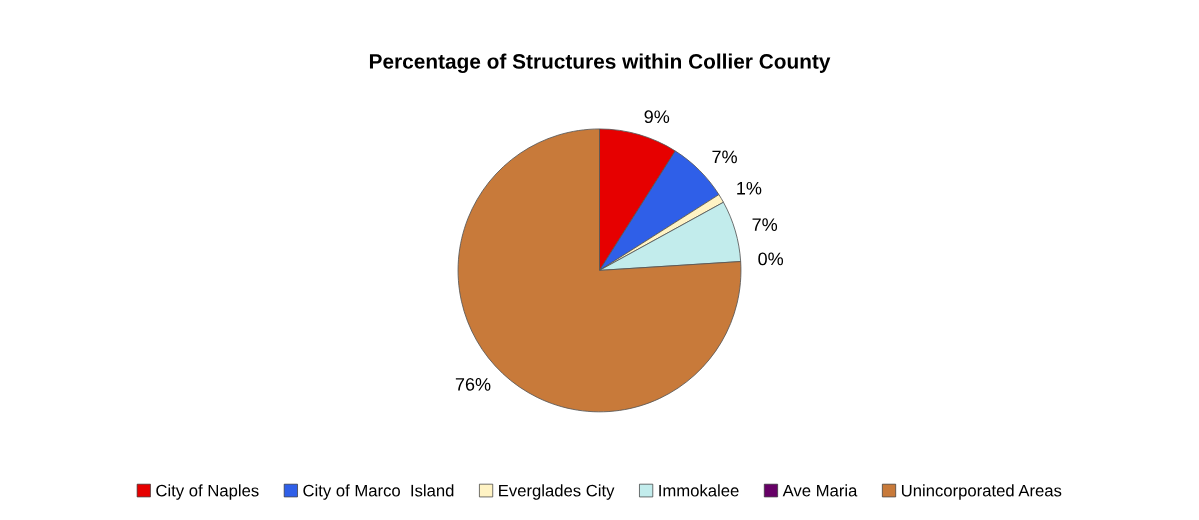 The image size is (1199, 520). I want to click on chart-title: Percentage of Structures within Collier County, so click(600, 63).